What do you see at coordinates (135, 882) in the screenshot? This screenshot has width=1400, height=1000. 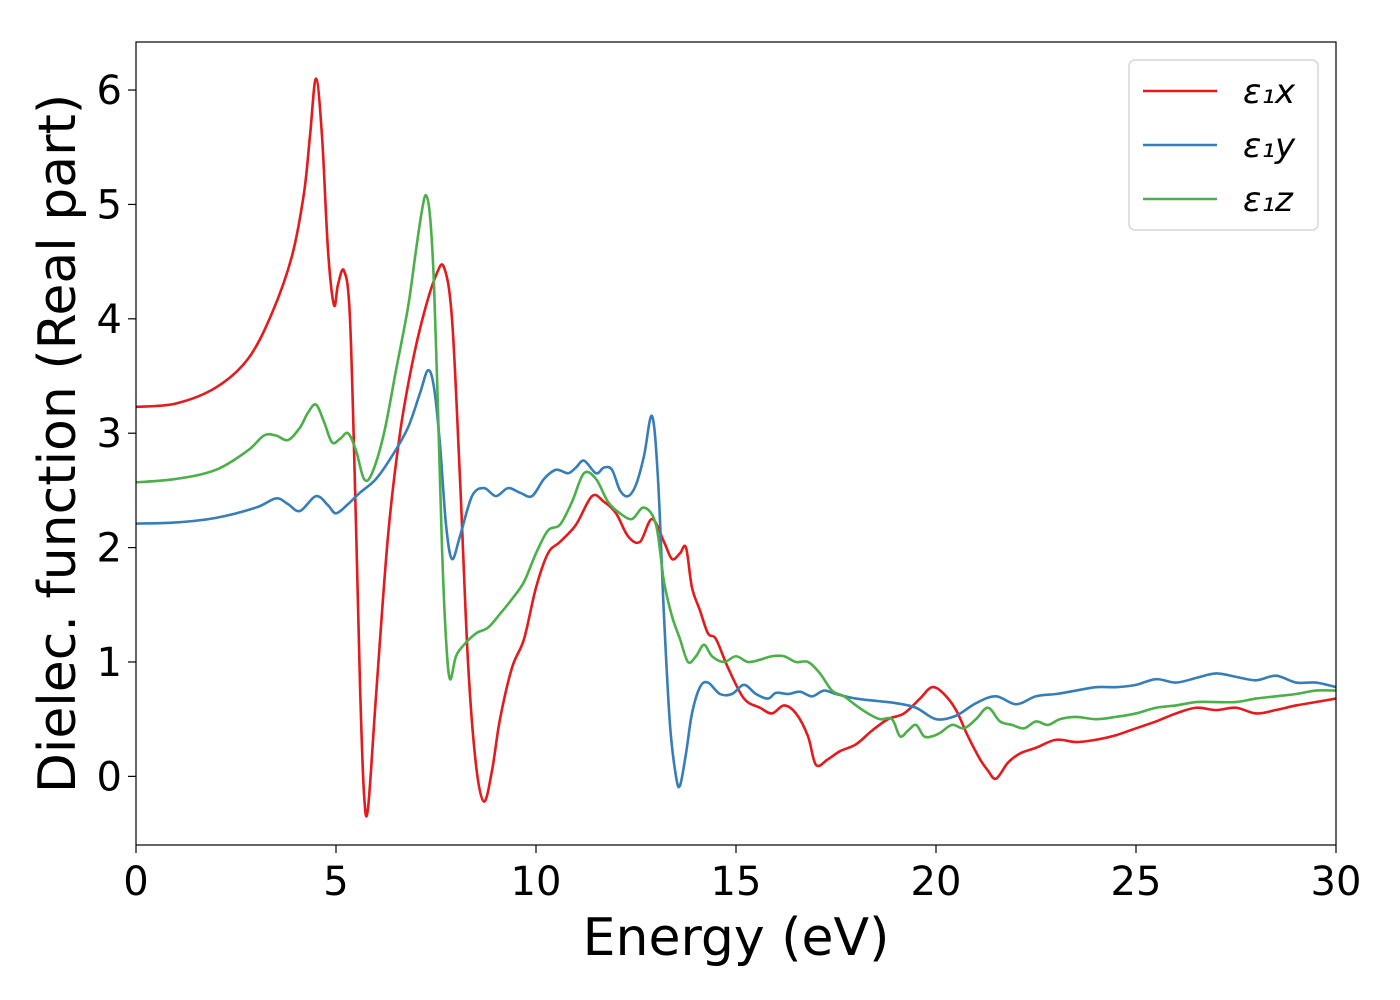 I see `x-tick-label: 0` at bounding box center [135, 882].